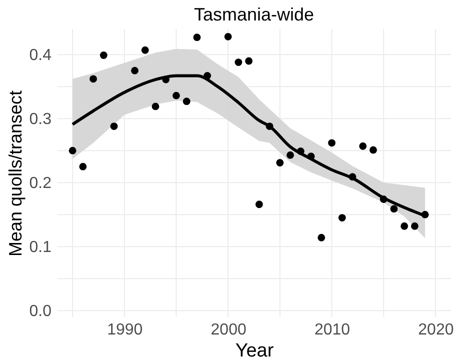 Image resolution: width=474 pixels, height=364 pixels. What do you see at coordinates (228, 330) in the screenshot?
I see `x-tick-label: 2000` at bounding box center [228, 330].